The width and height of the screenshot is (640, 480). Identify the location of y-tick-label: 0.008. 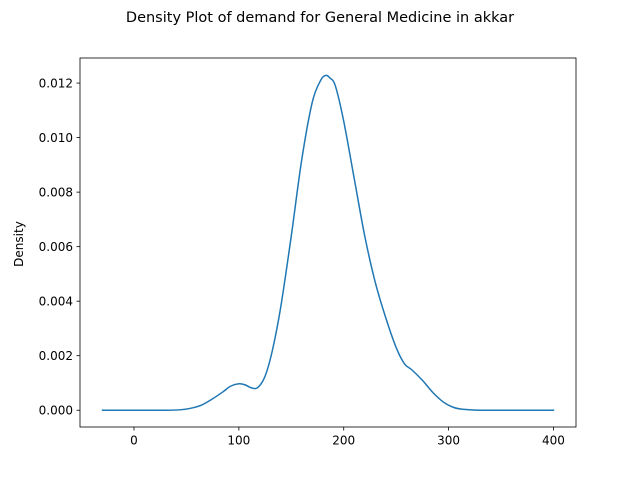
(56, 192).